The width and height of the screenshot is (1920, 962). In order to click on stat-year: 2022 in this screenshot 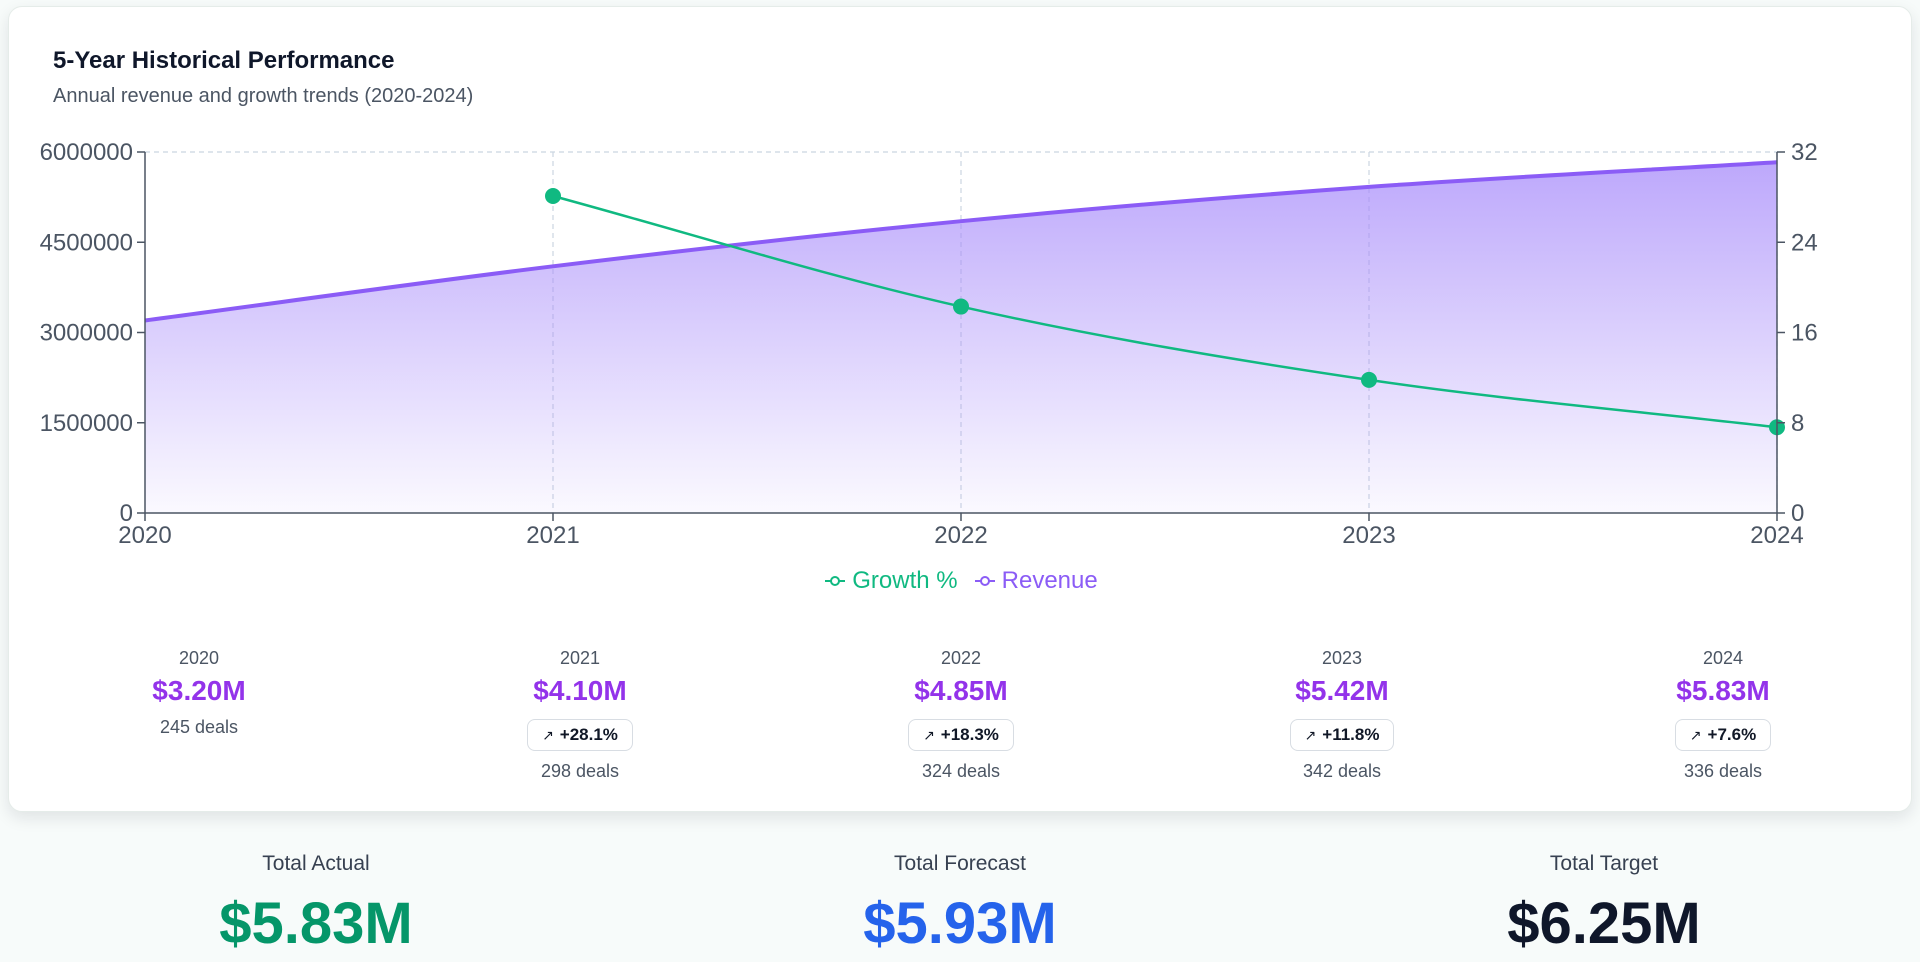, I will do `click(961, 658)`.